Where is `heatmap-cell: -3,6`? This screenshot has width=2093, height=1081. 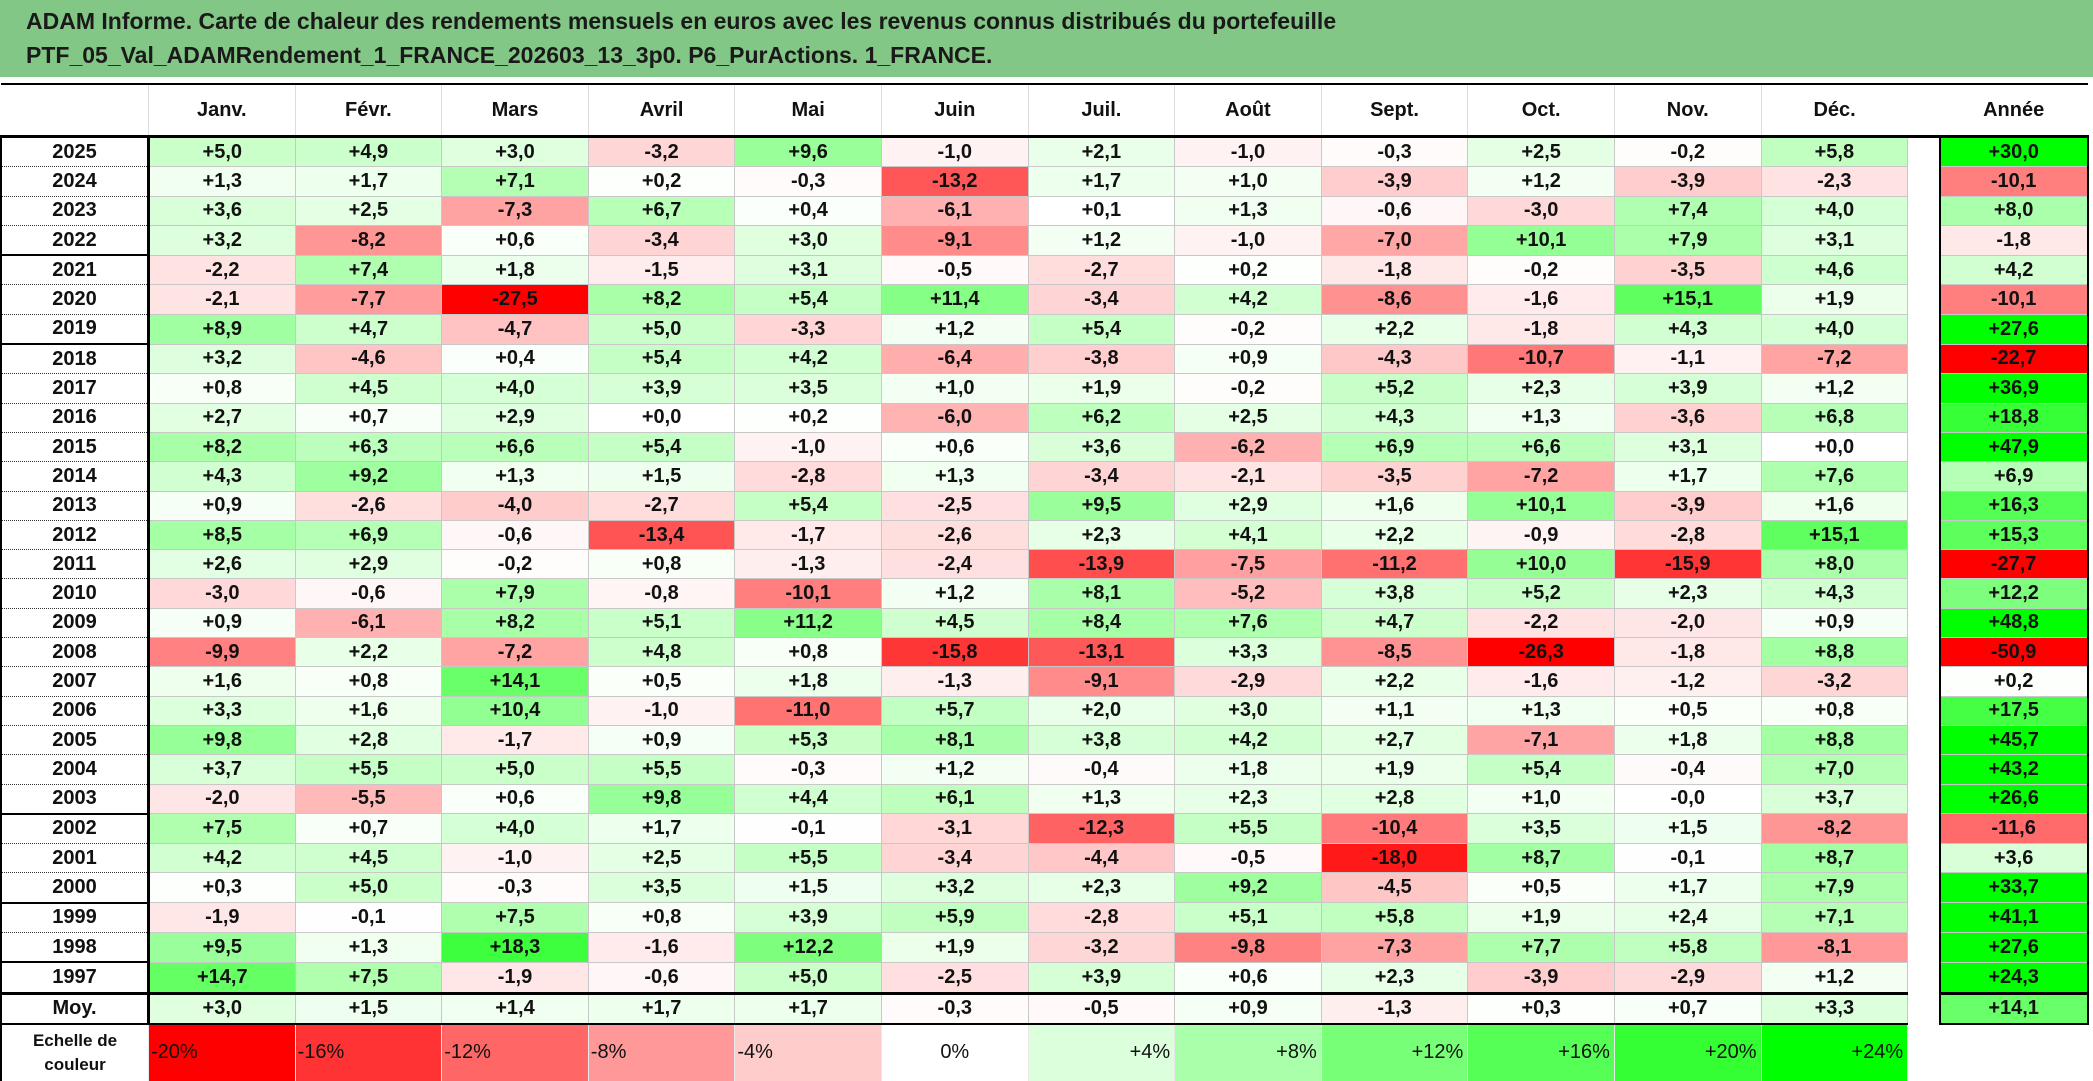 heatmap-cell: -3,6 is located at coordinates (1687, 417).